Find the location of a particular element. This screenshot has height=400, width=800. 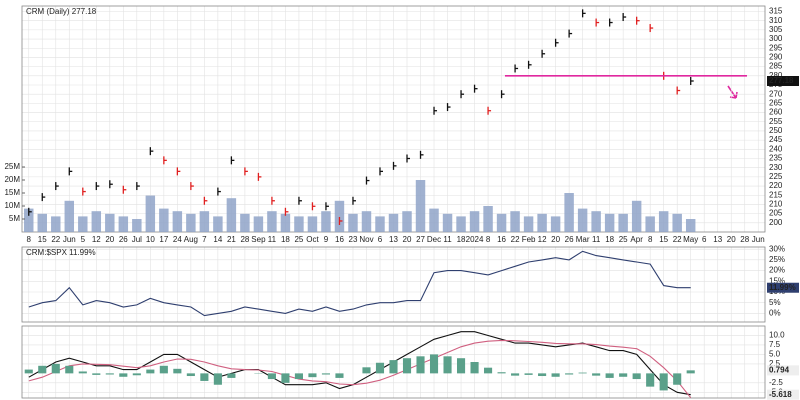

x-tick-label: Feb is located at coordinates (529, 239).